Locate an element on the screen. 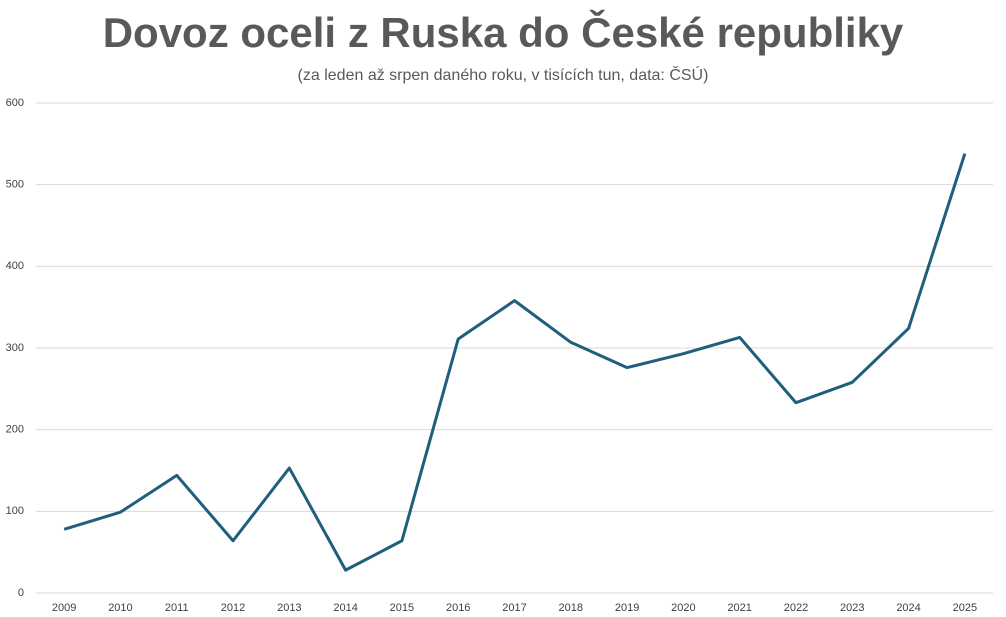 The image size is (1006, 617). x-tick-label: 2009 is located at coordinates (64, 608).